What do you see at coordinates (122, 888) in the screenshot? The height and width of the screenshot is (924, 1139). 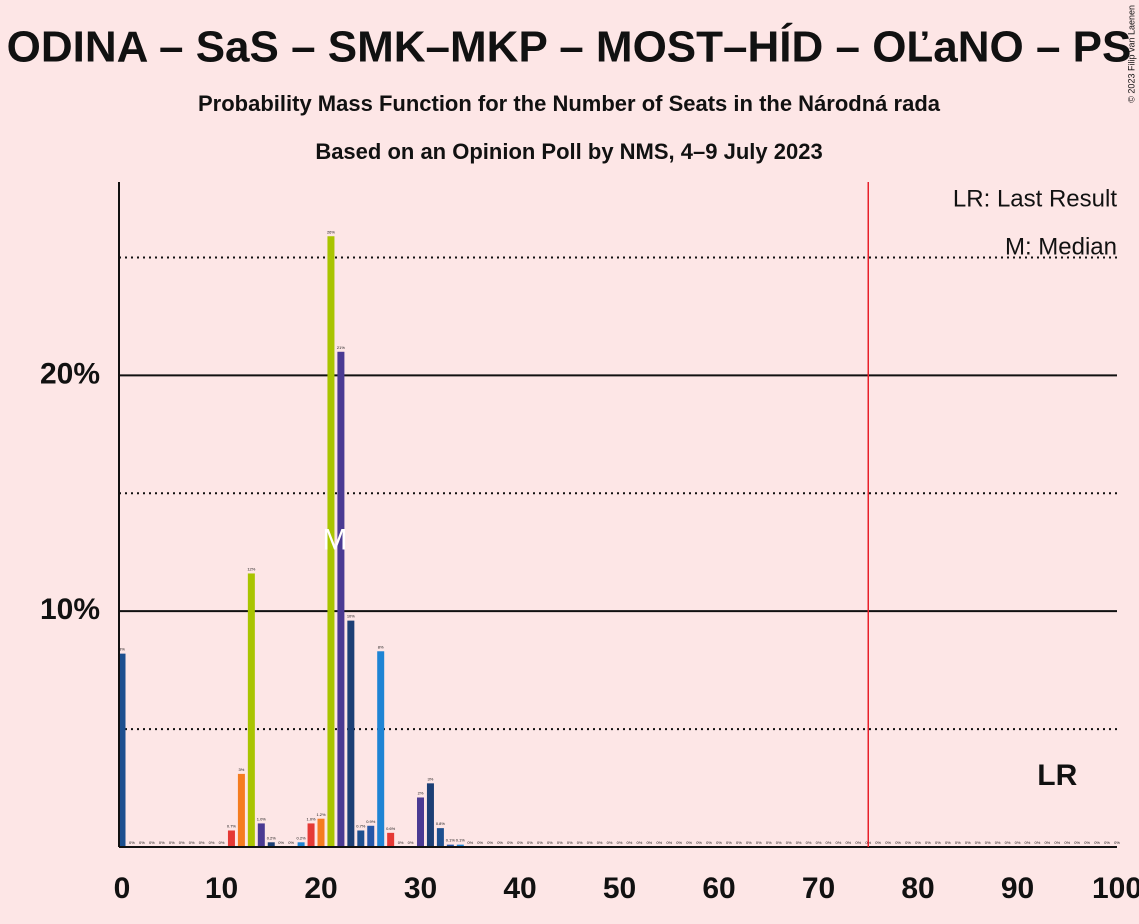 I see `x-tick-label: 0` at bounding box center [122, 888].